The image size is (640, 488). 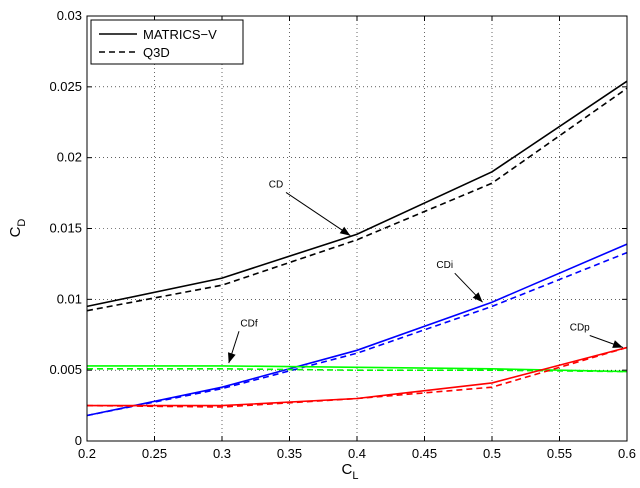 I want to click on x-tick-label: 0.2, so click(x=87, y=453).